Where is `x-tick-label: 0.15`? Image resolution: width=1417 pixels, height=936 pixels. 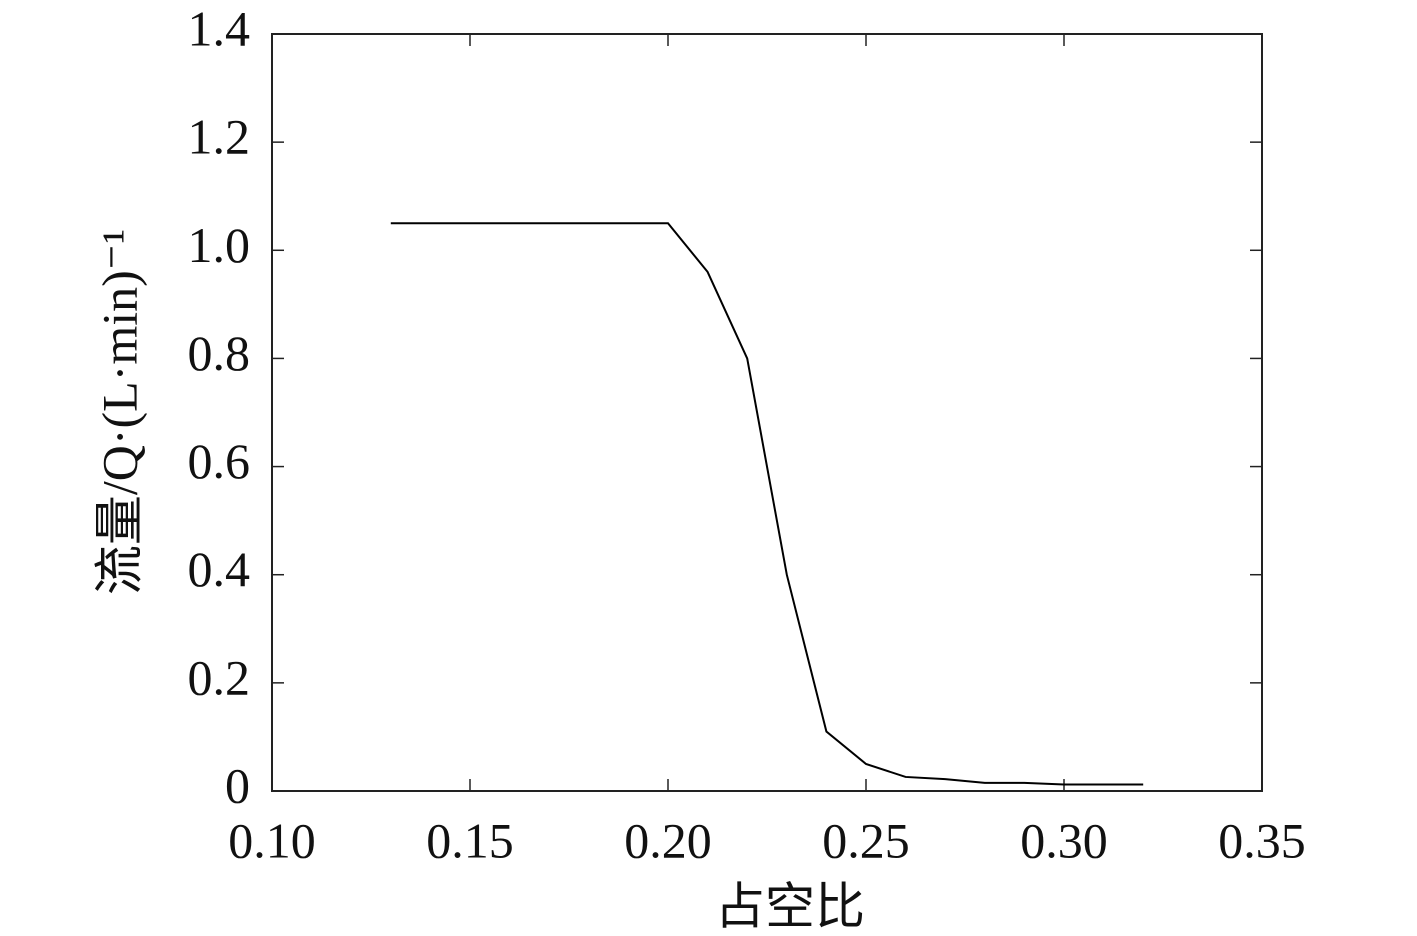
x-tick-label: 0.15 is located at coordinates (470, 840).